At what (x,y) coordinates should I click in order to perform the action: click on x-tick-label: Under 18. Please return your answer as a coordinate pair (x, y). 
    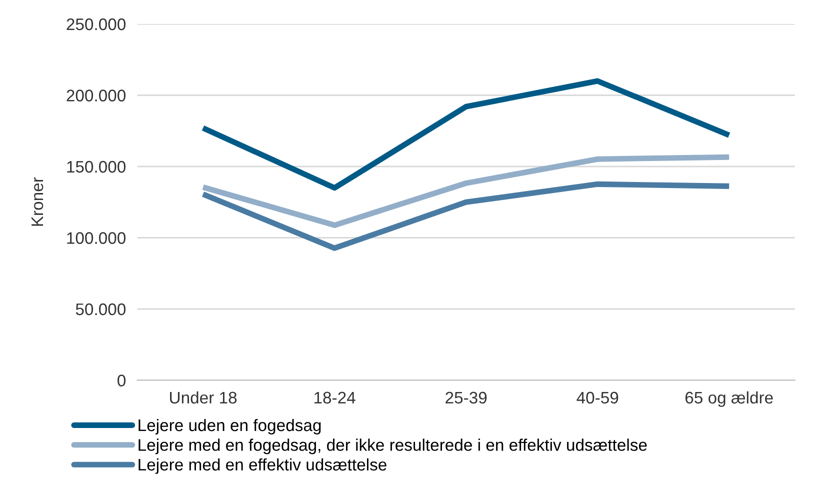
    Looking at the image, I should click on (203, 397).